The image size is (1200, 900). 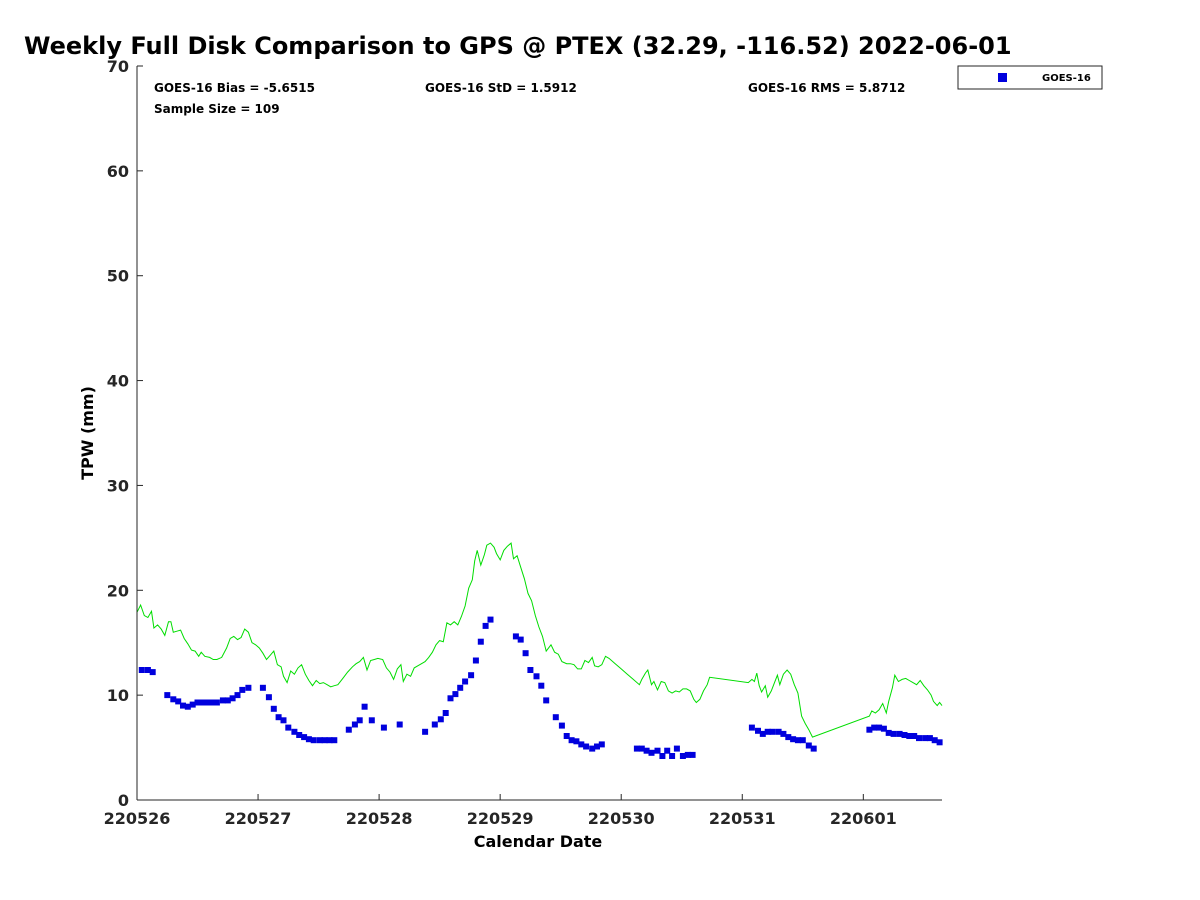 I want to click on goes-16-series, so click(x=540, y=687).